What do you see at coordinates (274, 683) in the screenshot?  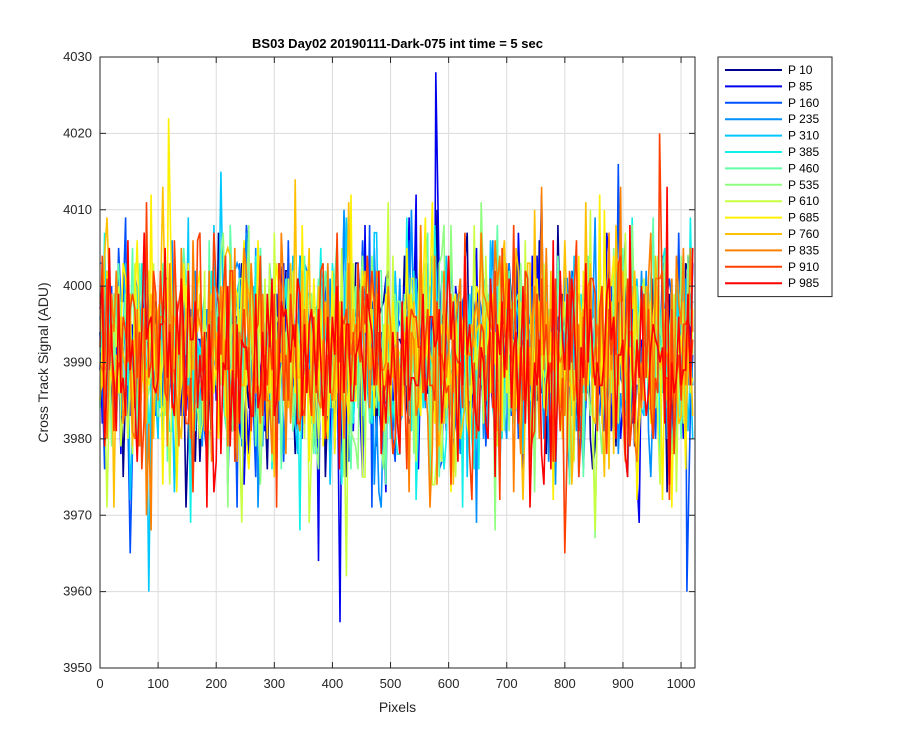 I see `x-tick-label: 300` at bounding box center [274, 683].